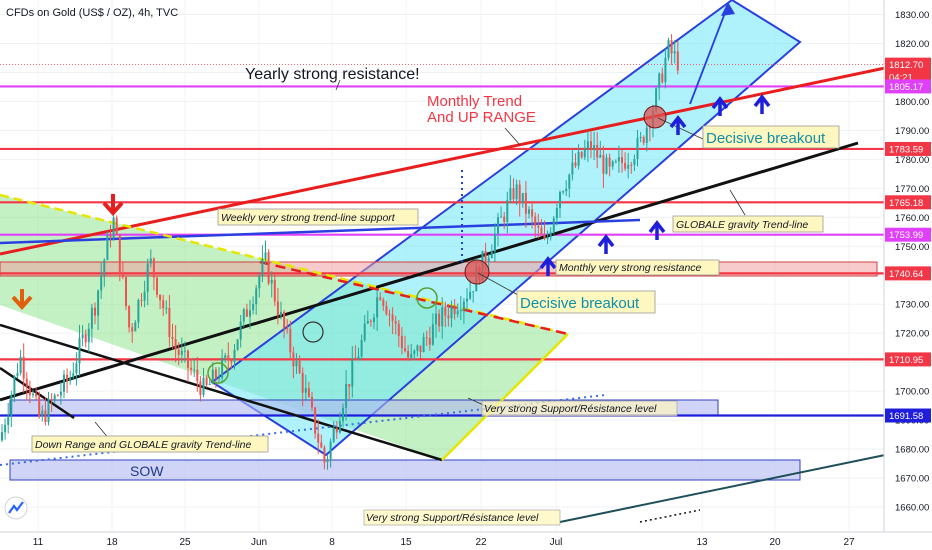 The width and height of the screenshot is (932, 550). What do you see at coordinates (908, 64) in the screenshot?
I see `price-tag: 1812.70` at bounding box center [908, 64].